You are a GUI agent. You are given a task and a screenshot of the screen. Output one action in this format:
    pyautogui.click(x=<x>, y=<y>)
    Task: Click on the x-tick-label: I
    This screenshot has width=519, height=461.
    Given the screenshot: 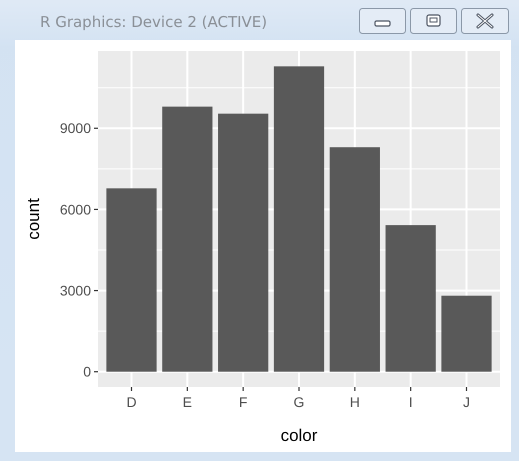 What is the action you would take?
    pyautogui.click(x=410, y=402)
    